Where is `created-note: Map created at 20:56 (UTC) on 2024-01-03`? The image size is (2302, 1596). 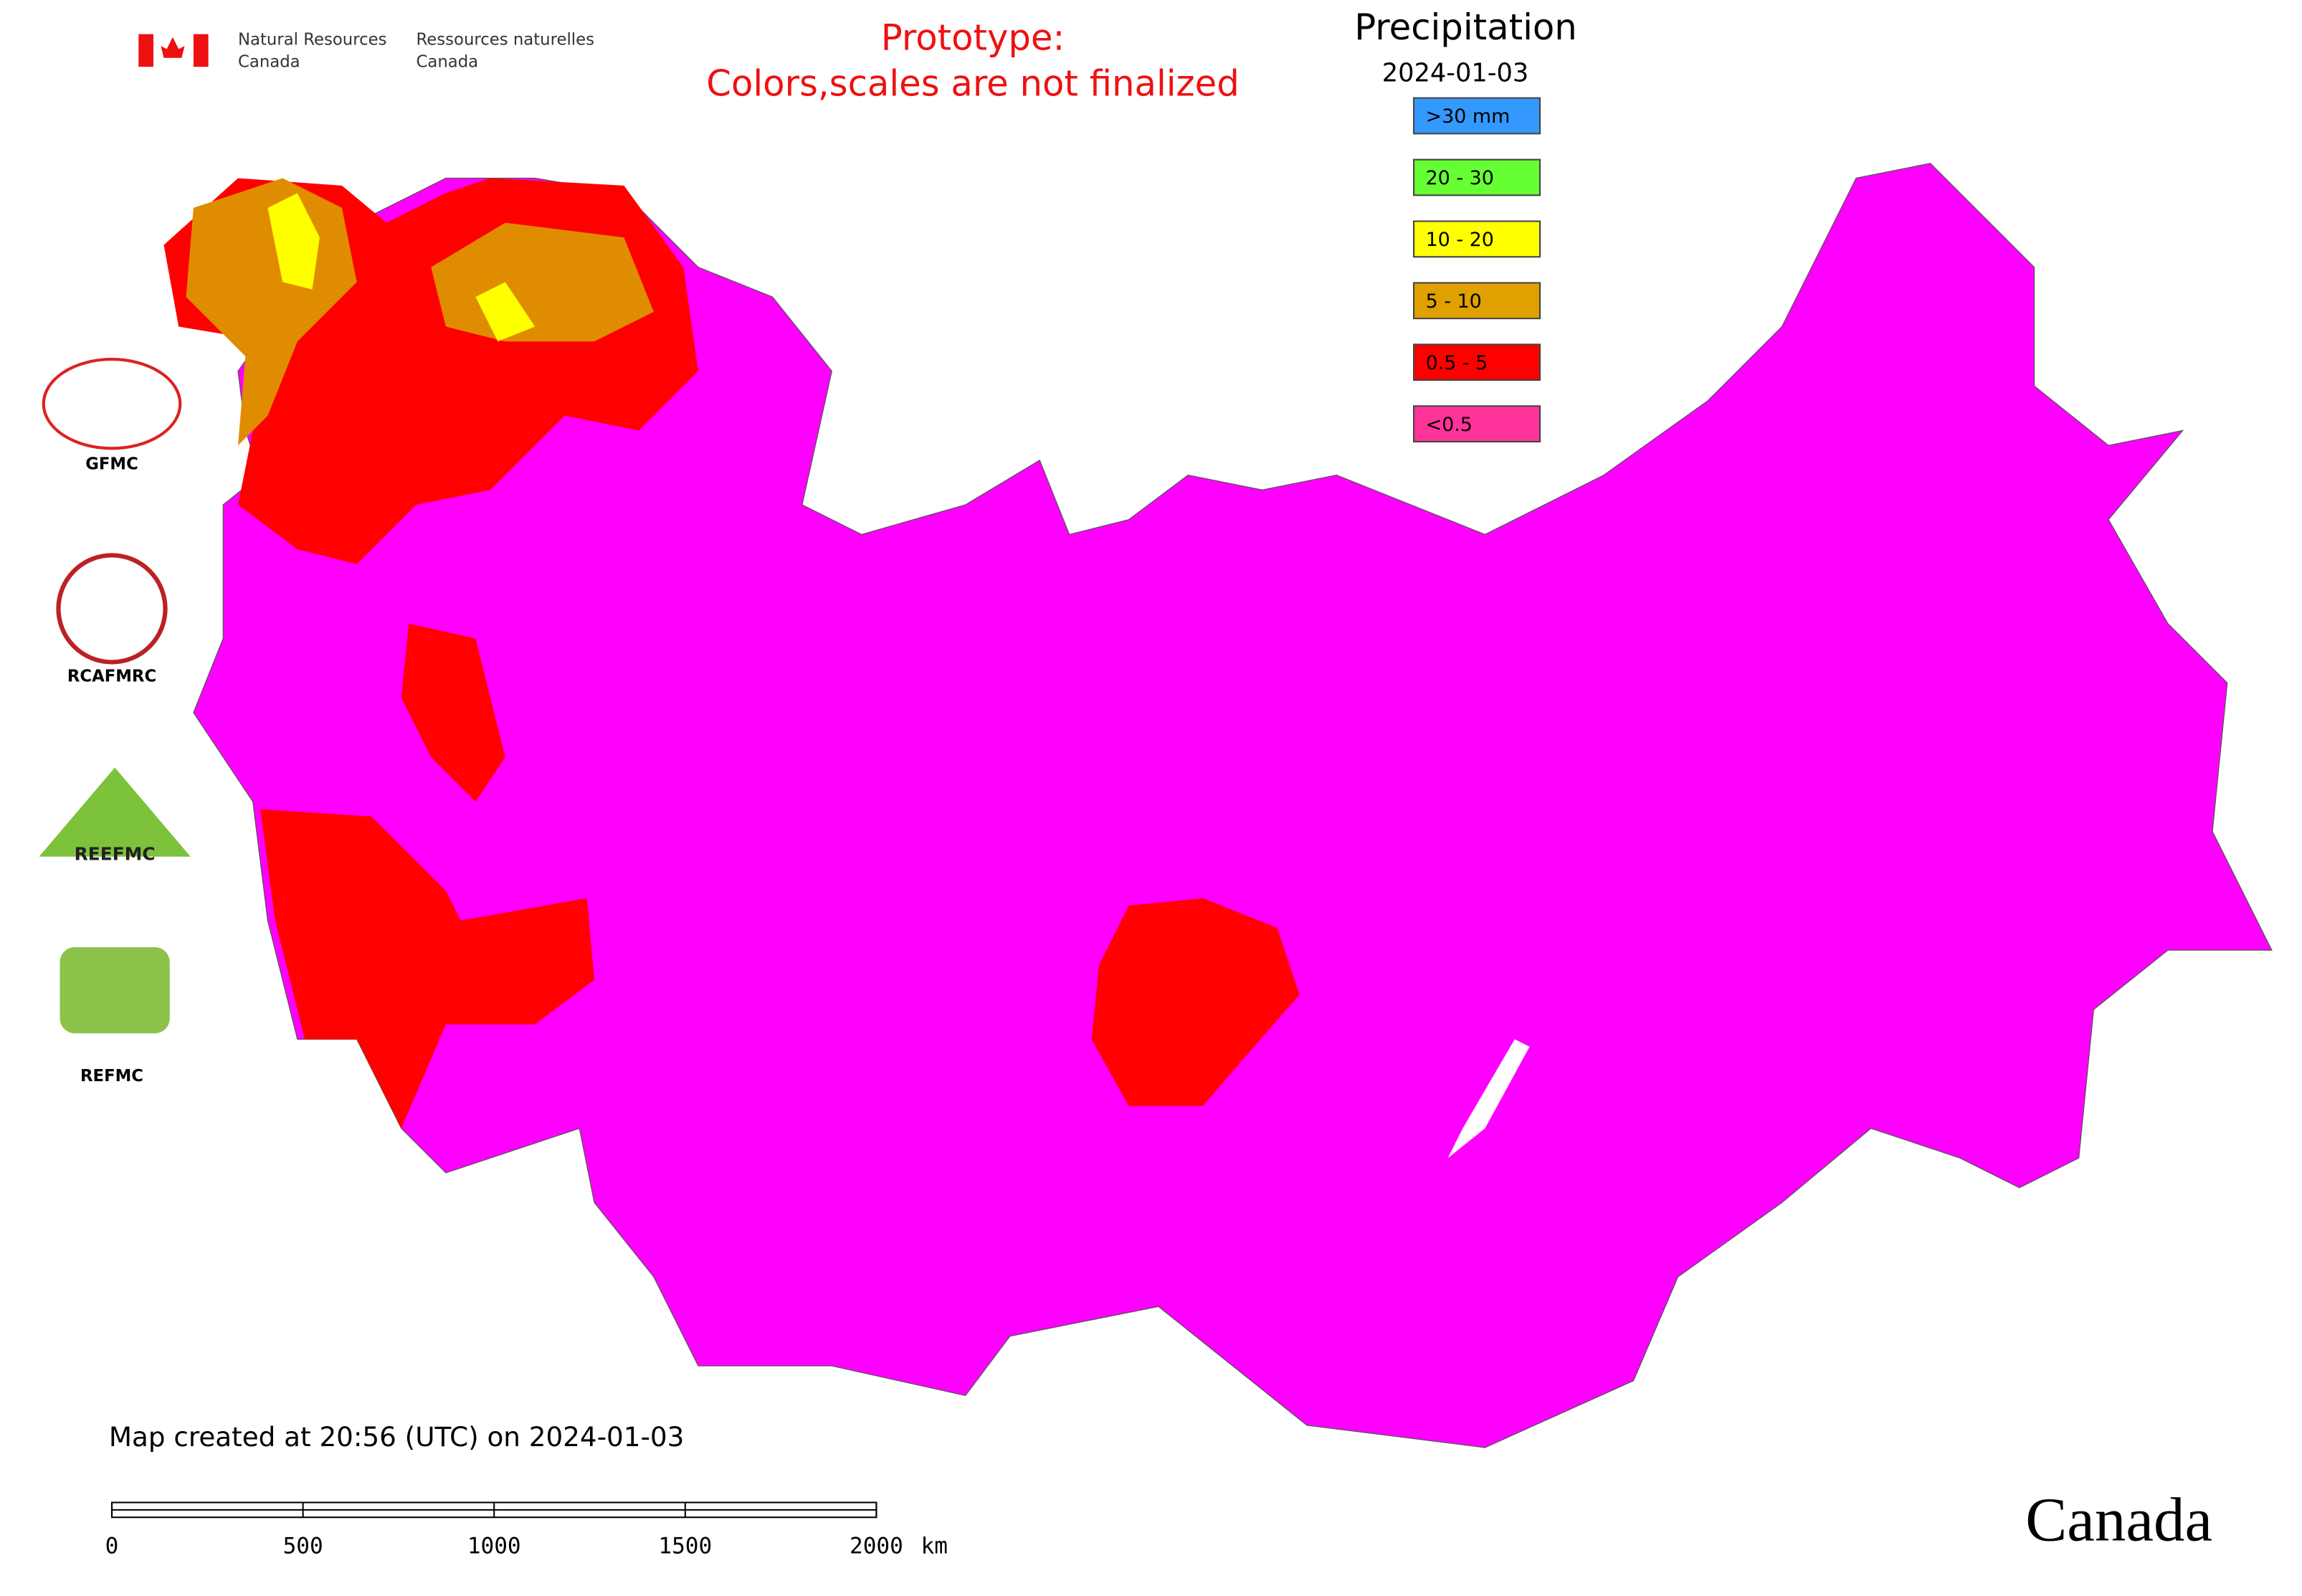 created-note: Map created at 20:56 (UTC) on 2024-01-03 is located at coordinates (397, 1437).